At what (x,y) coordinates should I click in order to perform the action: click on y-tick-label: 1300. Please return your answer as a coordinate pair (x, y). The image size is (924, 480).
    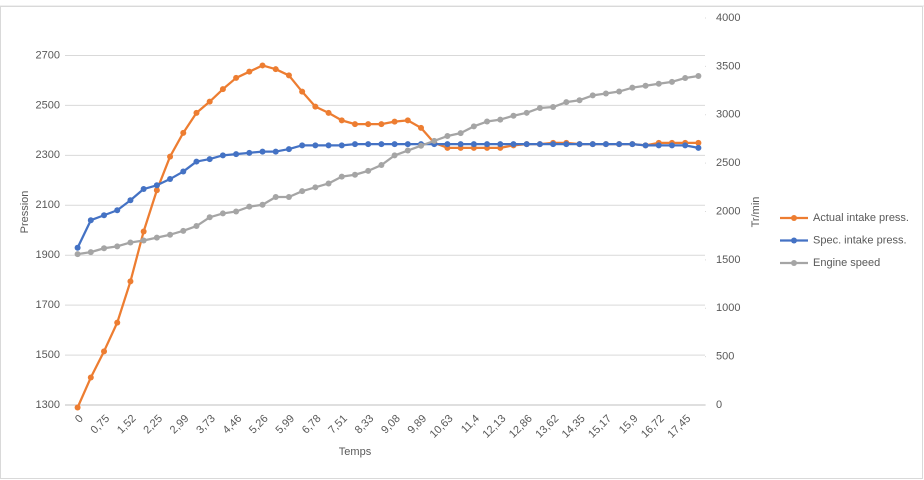
    Looking at the image, I should click on (48, 405).